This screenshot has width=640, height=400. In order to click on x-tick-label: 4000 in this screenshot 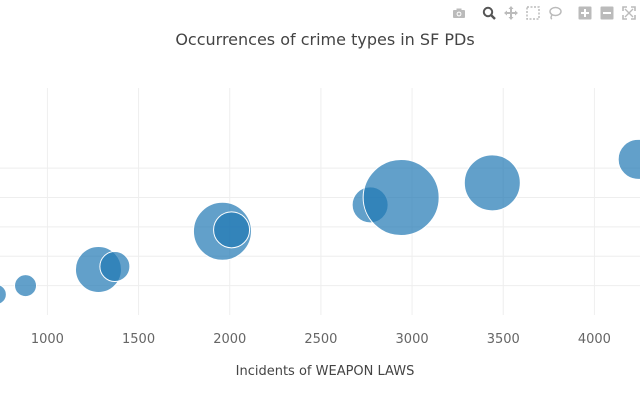, I will do `click(594, 339)`.